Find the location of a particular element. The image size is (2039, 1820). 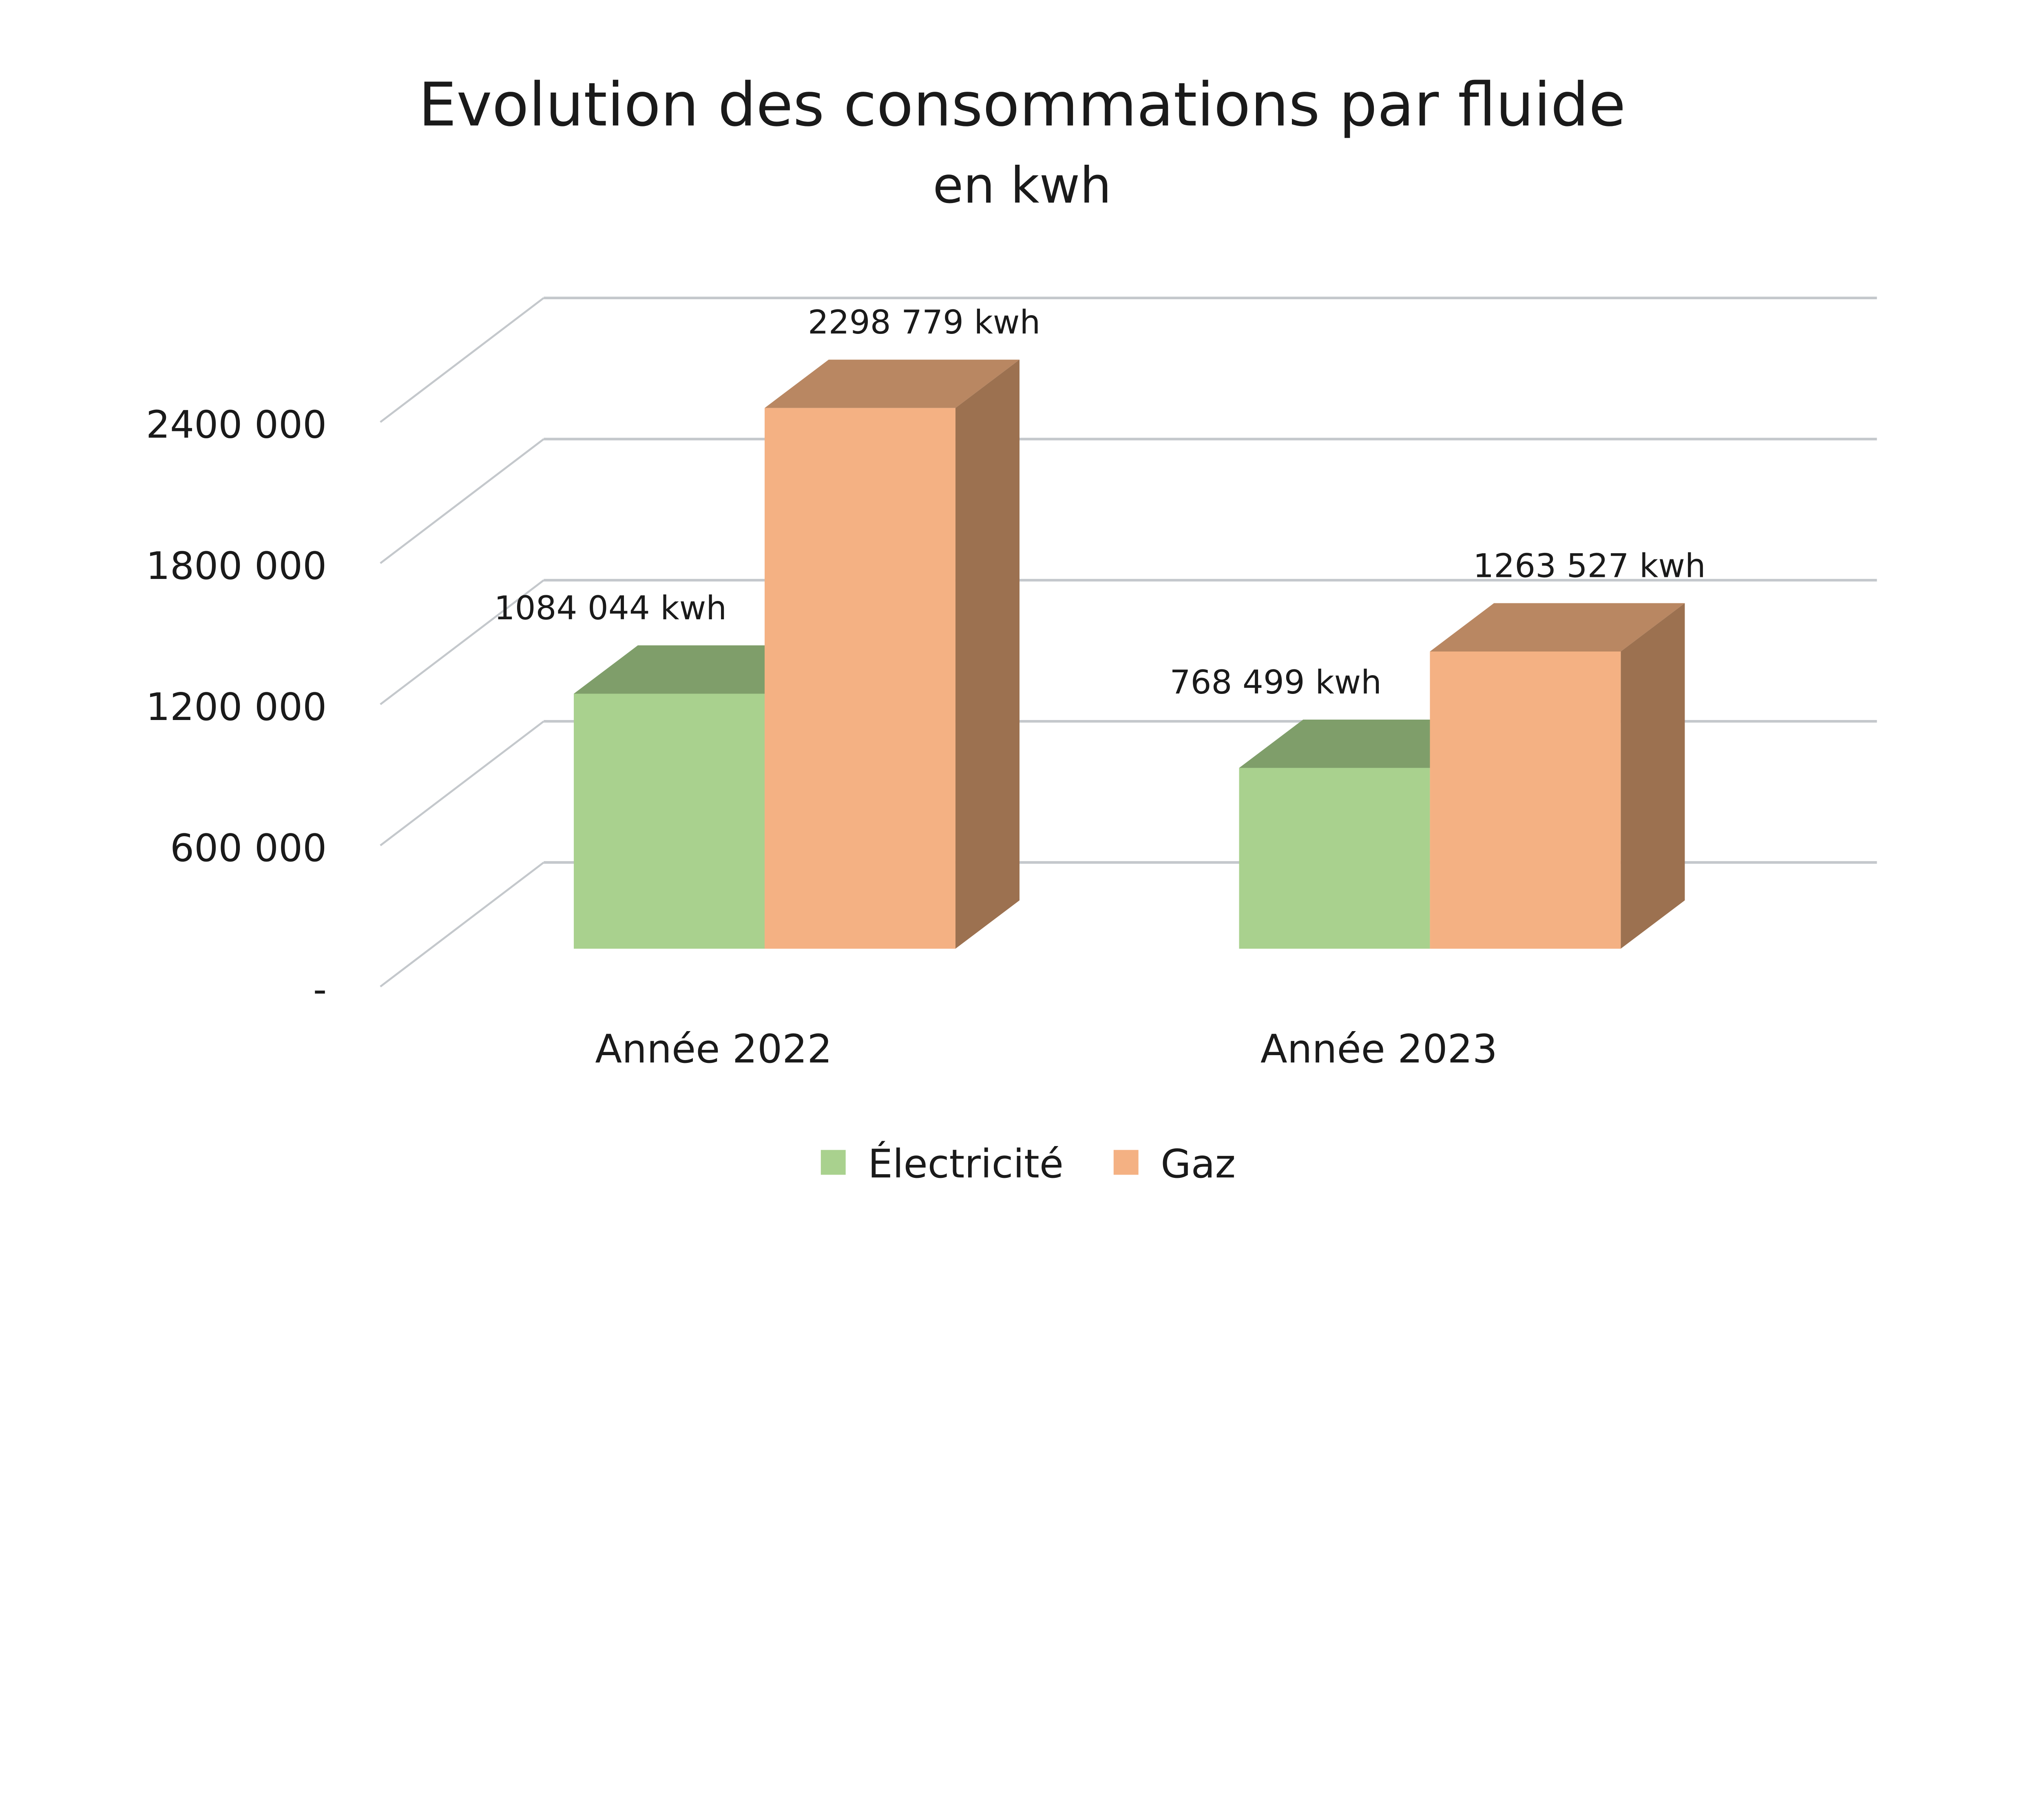

data-label: 768 499 kwh is located at coordinates (1275, 682).